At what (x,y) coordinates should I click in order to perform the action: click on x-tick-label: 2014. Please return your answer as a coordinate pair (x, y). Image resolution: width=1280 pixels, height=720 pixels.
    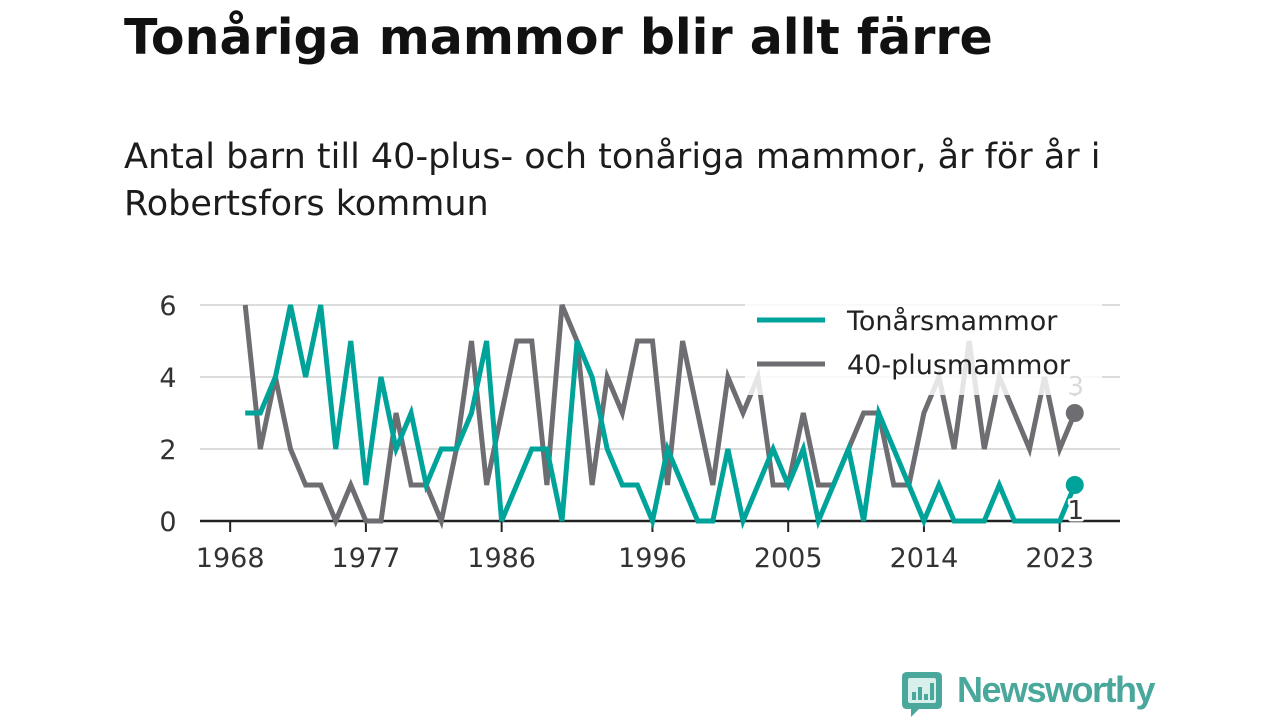
    Looking at the image, I should click on (924, 558).